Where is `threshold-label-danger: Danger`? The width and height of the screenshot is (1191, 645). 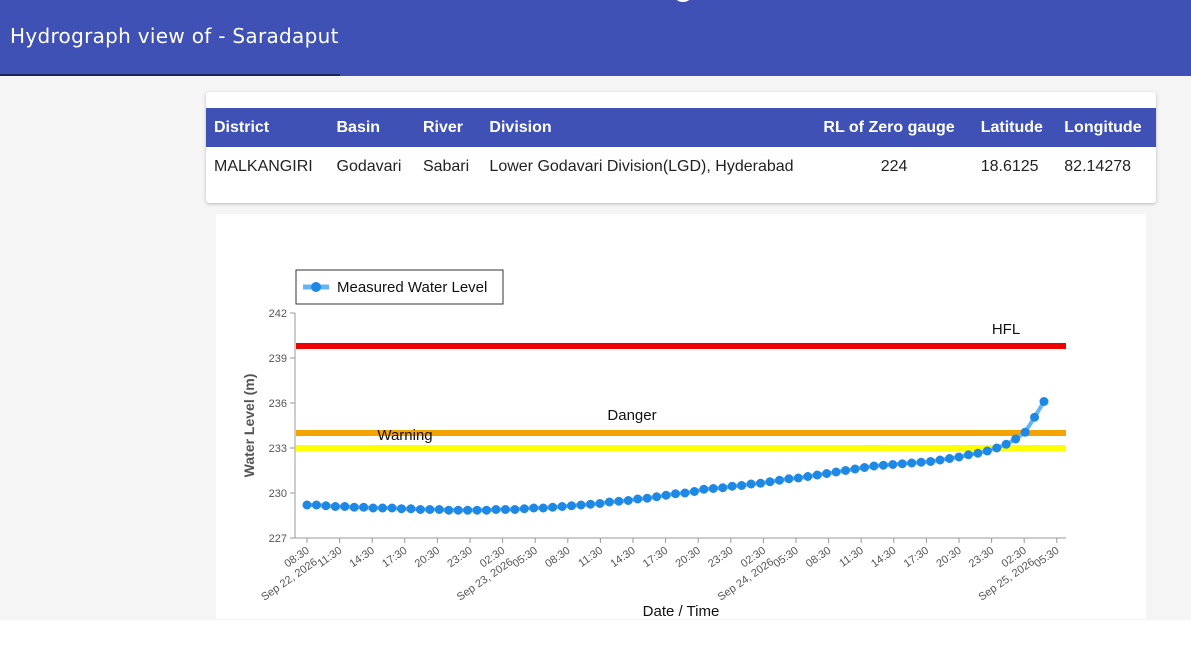 threshold-label-danger: Danger is located at coordinates (631, 415).